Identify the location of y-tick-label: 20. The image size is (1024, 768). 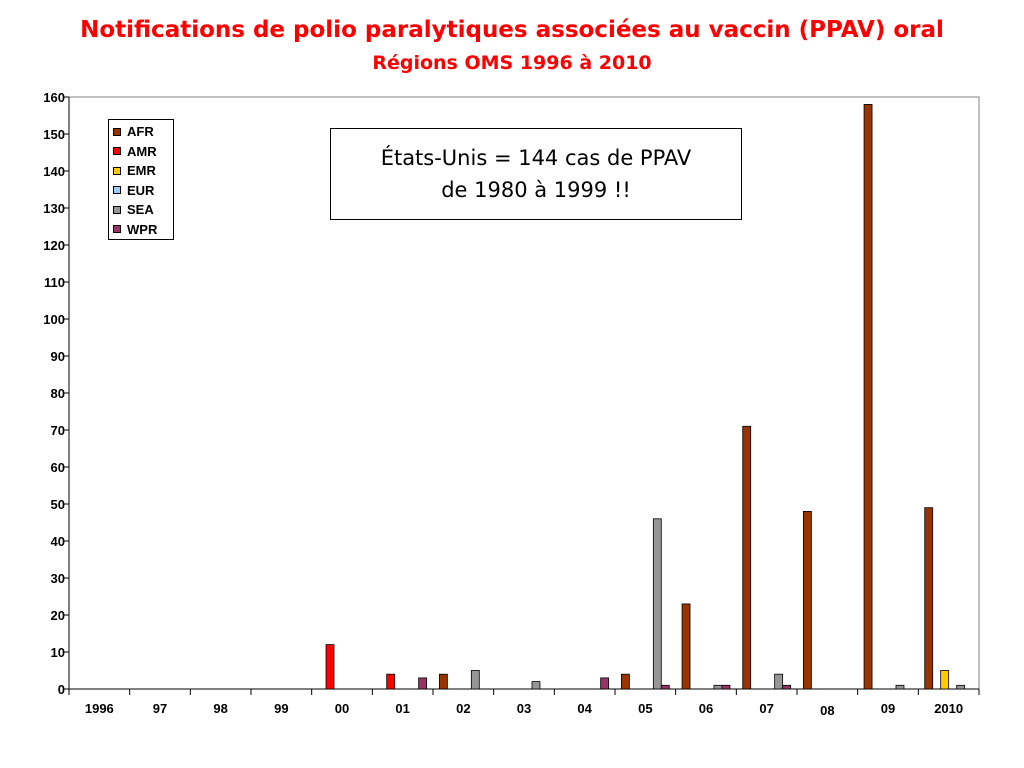
(58, 615).